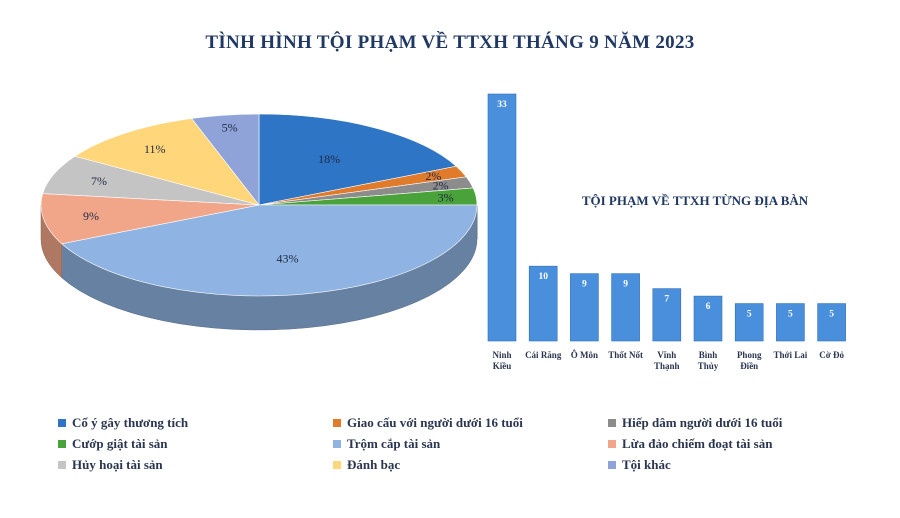  I want to click on legend-label: Tội khác, so click(646, 464).